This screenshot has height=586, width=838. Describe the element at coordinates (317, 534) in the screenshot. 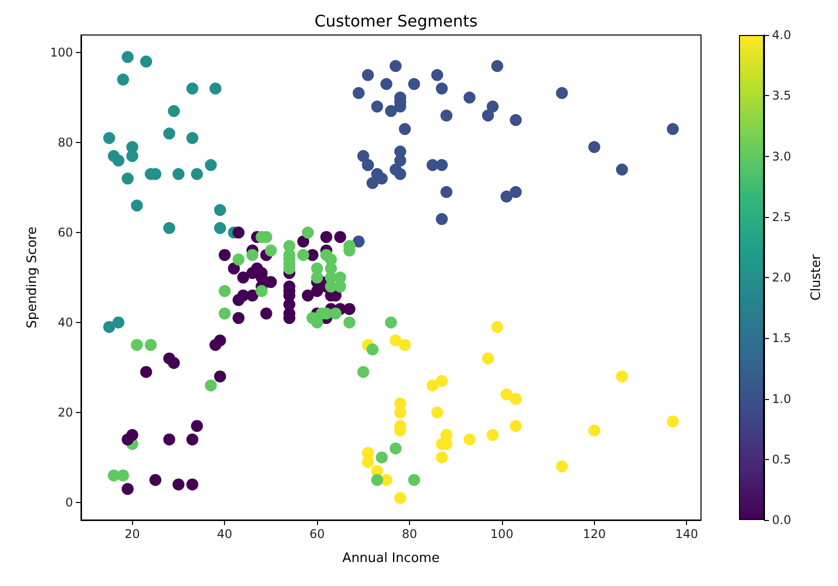

I see `x-tick-label: 60` at that location.